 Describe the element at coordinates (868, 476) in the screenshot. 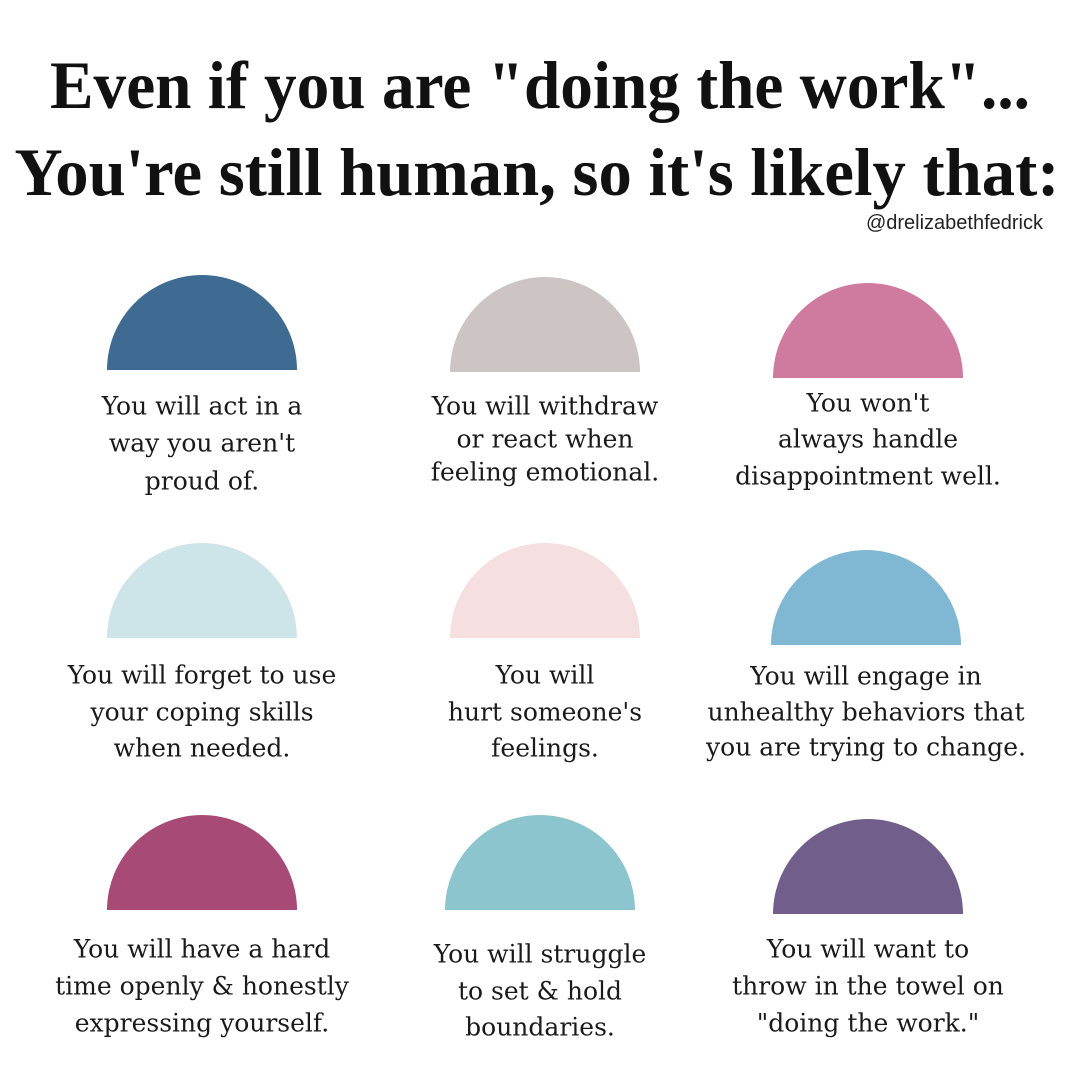

I see `item-text: disappointment well.` at that location.